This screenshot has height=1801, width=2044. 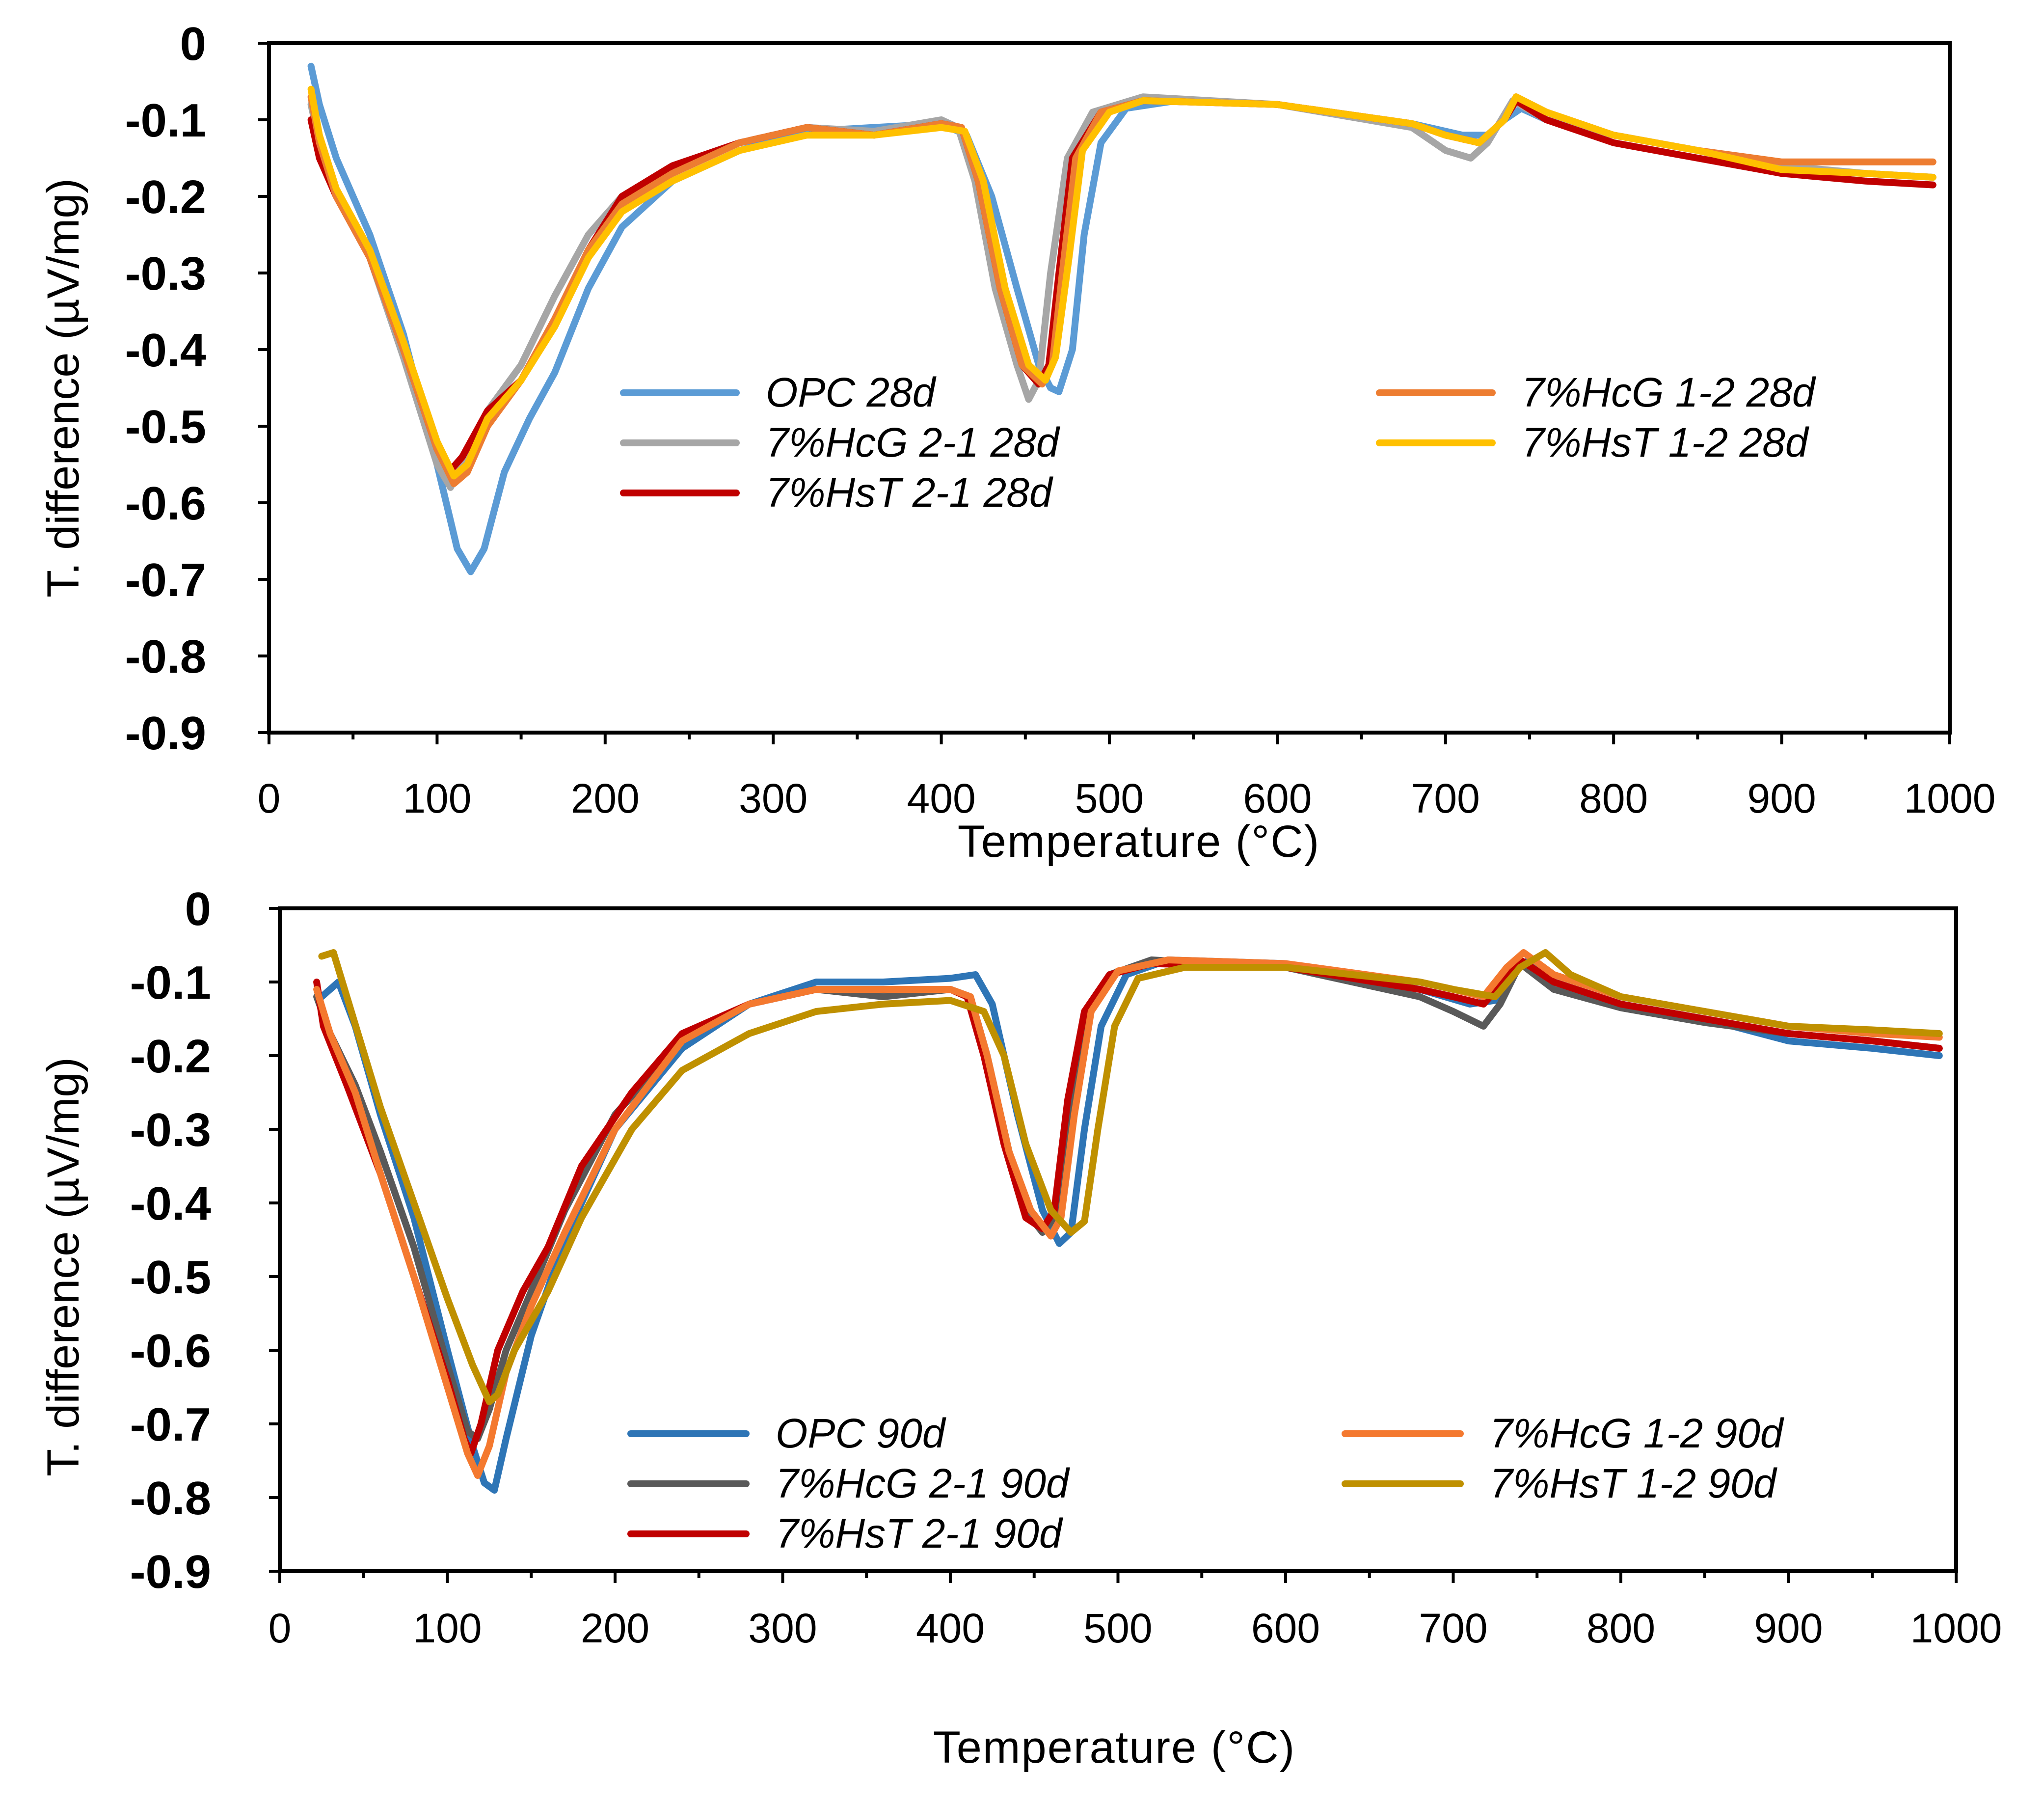 I want to click on legend-label: OPC 90d, so click(x=861, y=1433).